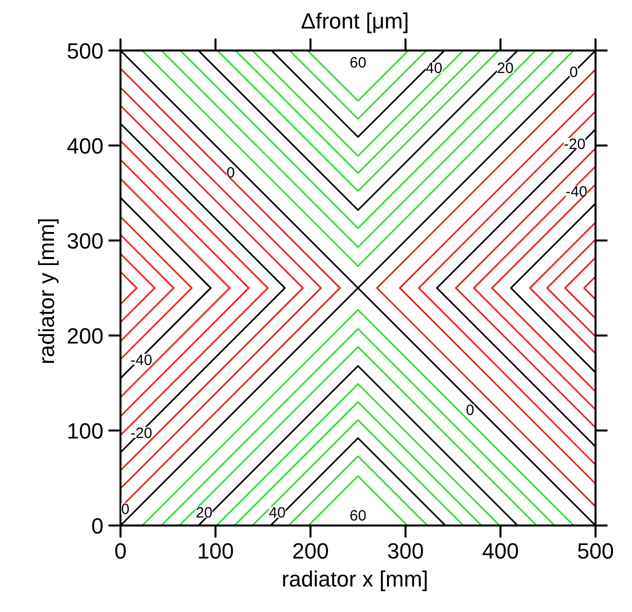  Describe the element at coordinates (310, 551) in the screenshot. I see `x-tick-label: 200` at that location.